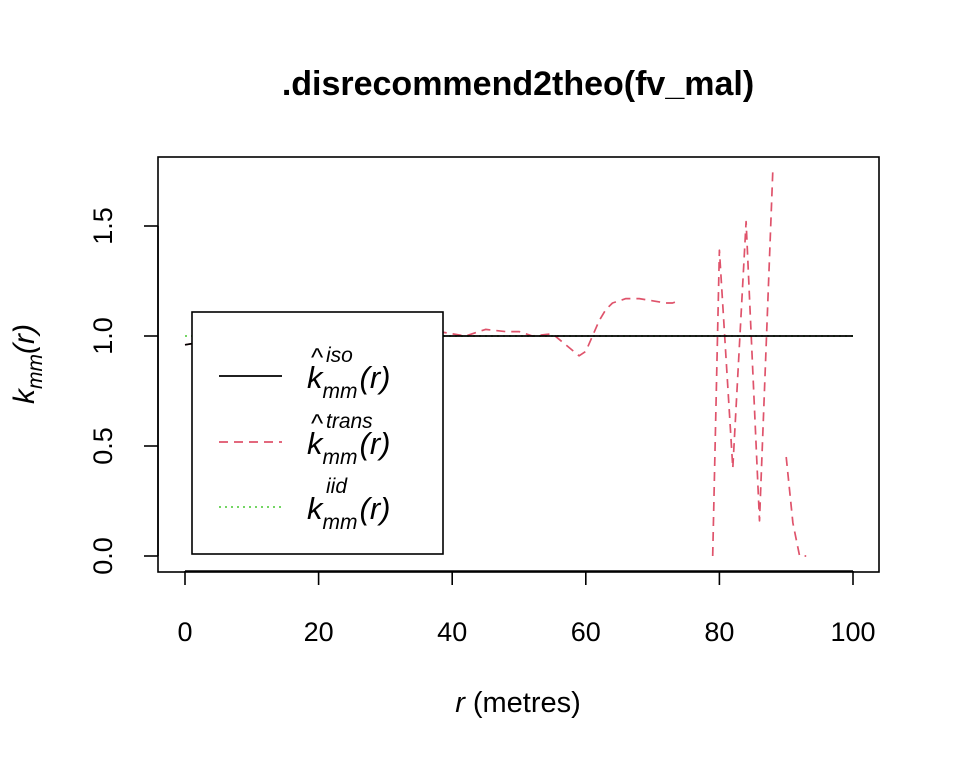 The width and height of the screenshot is (960, 768). Describe the element at coordinates (35, 371) in the screenshot. I see `y-axis-label-sub: mm` at that location.